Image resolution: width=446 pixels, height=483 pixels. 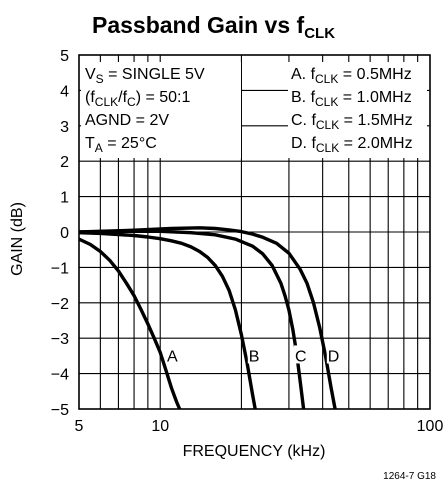 What do you see at coordinates (137, 99) in the screenshot?
I see `condition-line: (fCLK/fC) = 50:1` at bounding box center [137, 99].